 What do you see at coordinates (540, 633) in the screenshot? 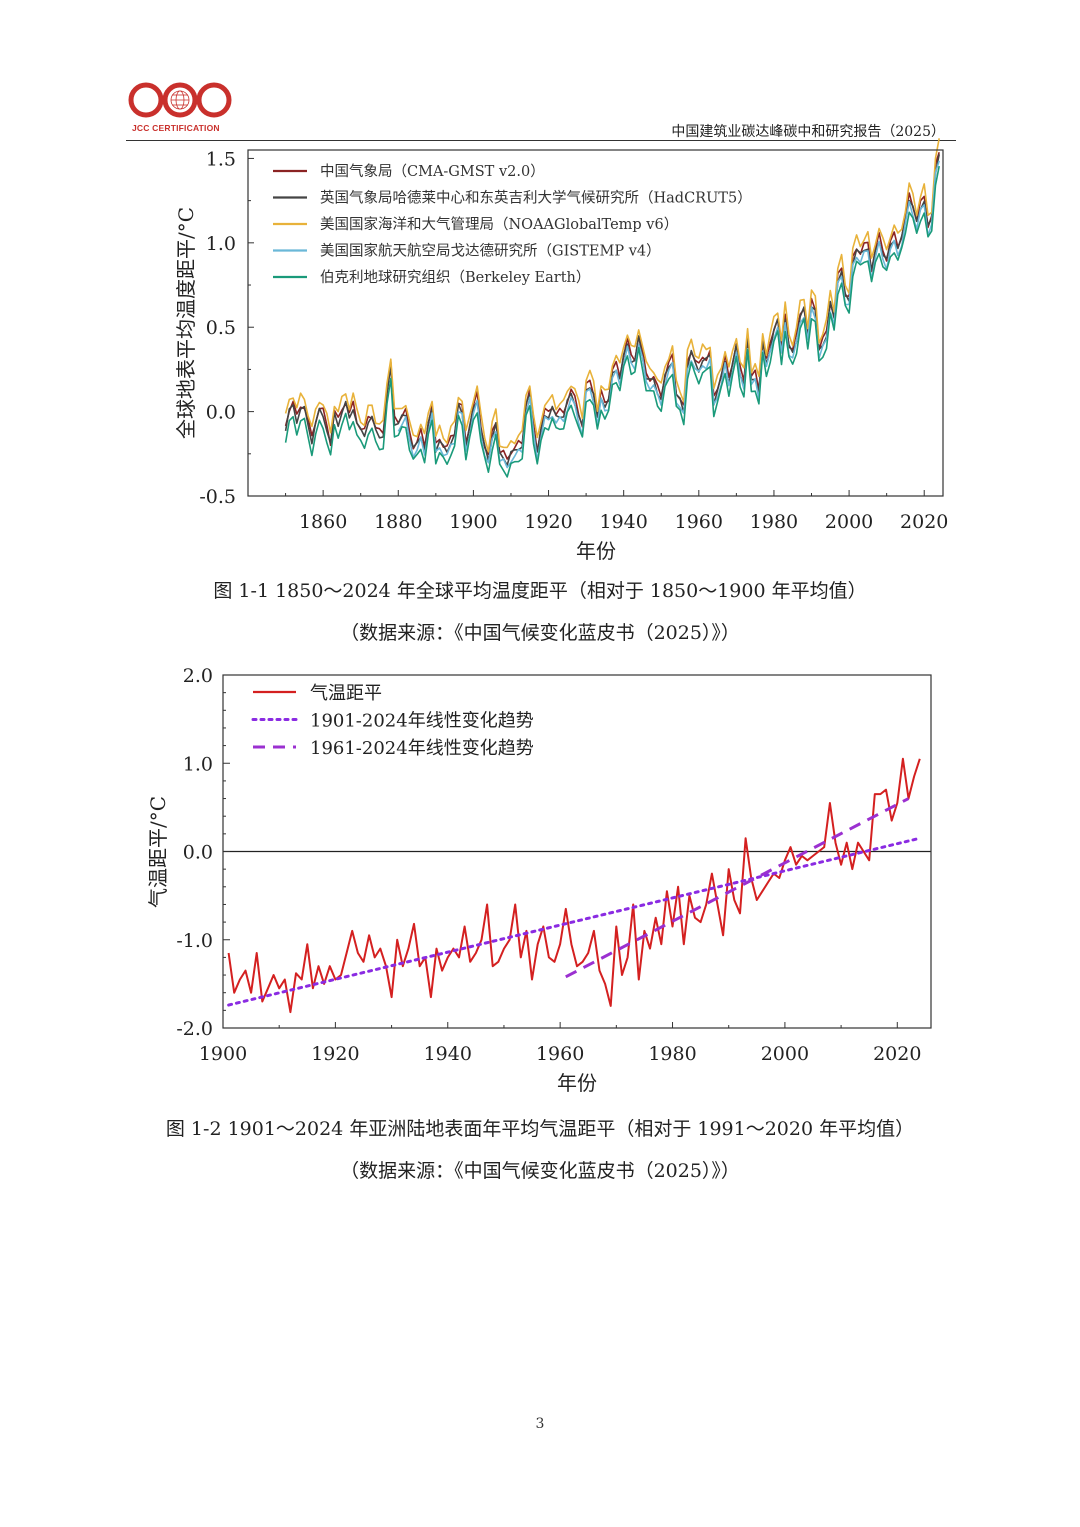
I see `figure-1-source: （数据来源：《中国气候变化蓝皮书（2025）》）` at bounding box center [540, 633].